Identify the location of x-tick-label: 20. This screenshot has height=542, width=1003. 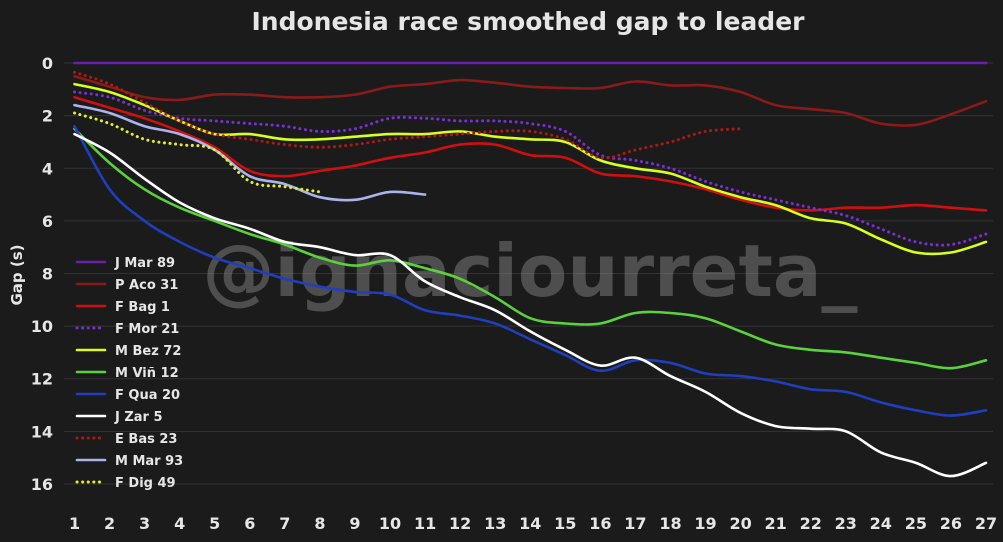
(740, 523).